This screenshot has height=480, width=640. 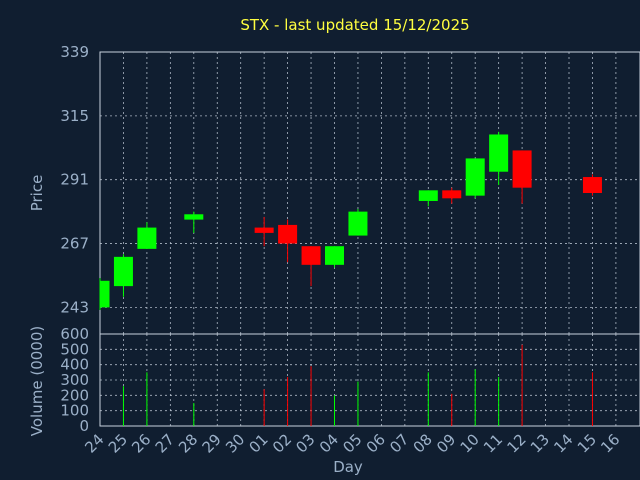 I want to click on x-tick-label: 28, so click(x=188, y=443).